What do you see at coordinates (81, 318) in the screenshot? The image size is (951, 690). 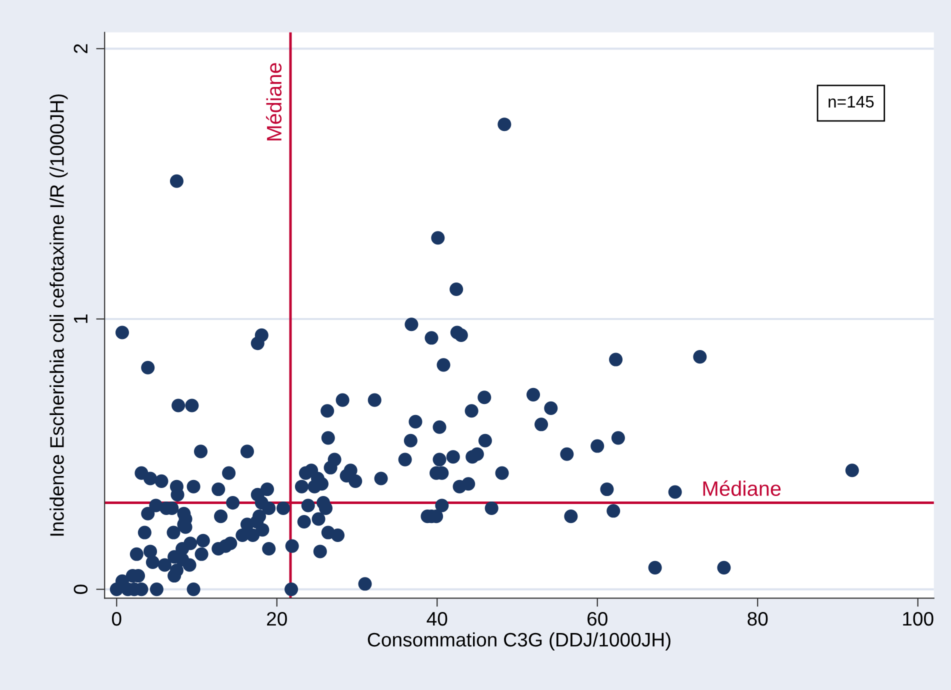 I see `y-tick-label: 1` at bounding box center [81, 318].